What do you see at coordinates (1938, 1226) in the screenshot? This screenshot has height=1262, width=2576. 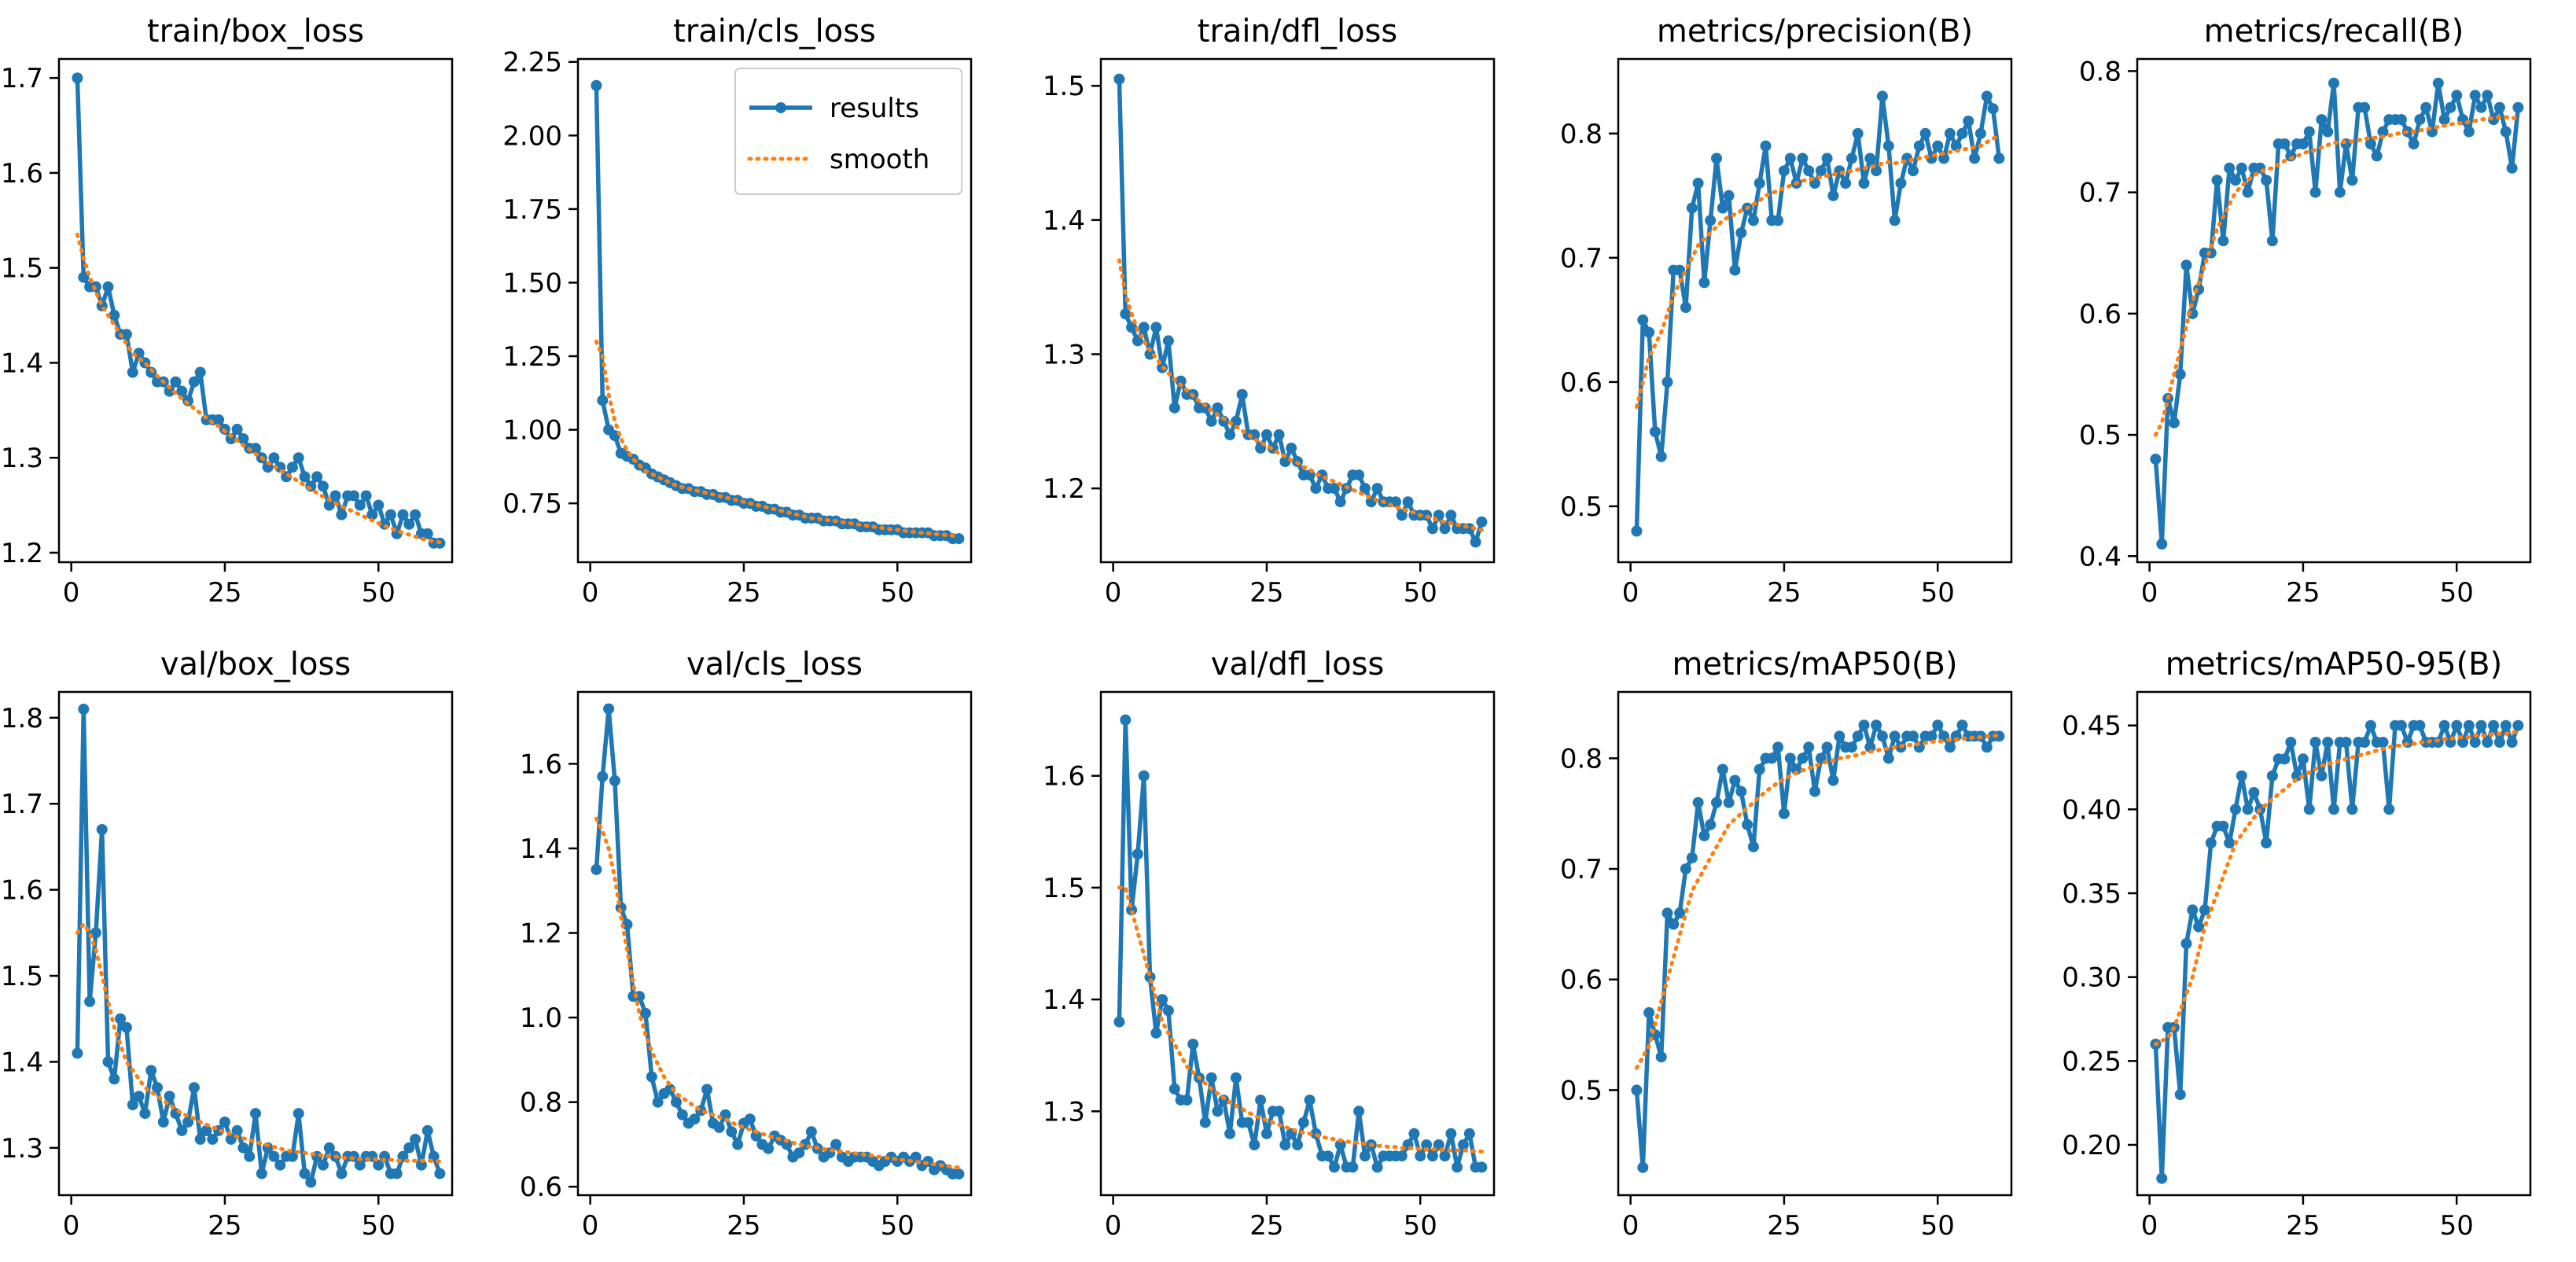 I see `x-tick-label: 50` at bounding box center [1938, 1226].